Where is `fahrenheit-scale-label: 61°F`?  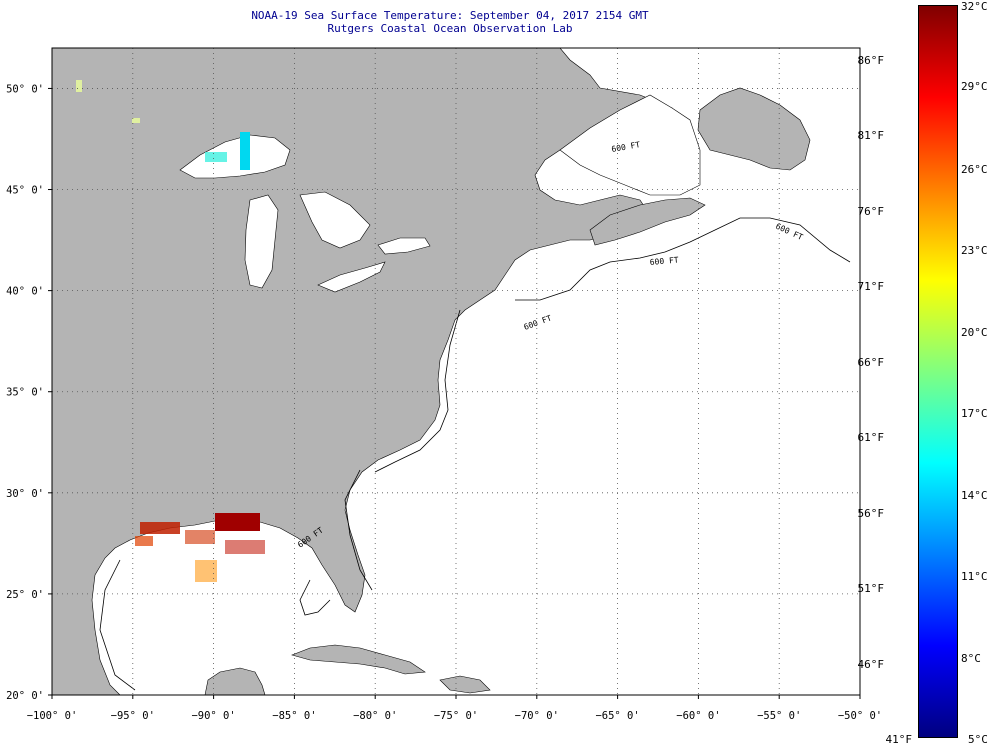
fahrenheit-scale-label: 61°F is located at coordinates (871, 437).